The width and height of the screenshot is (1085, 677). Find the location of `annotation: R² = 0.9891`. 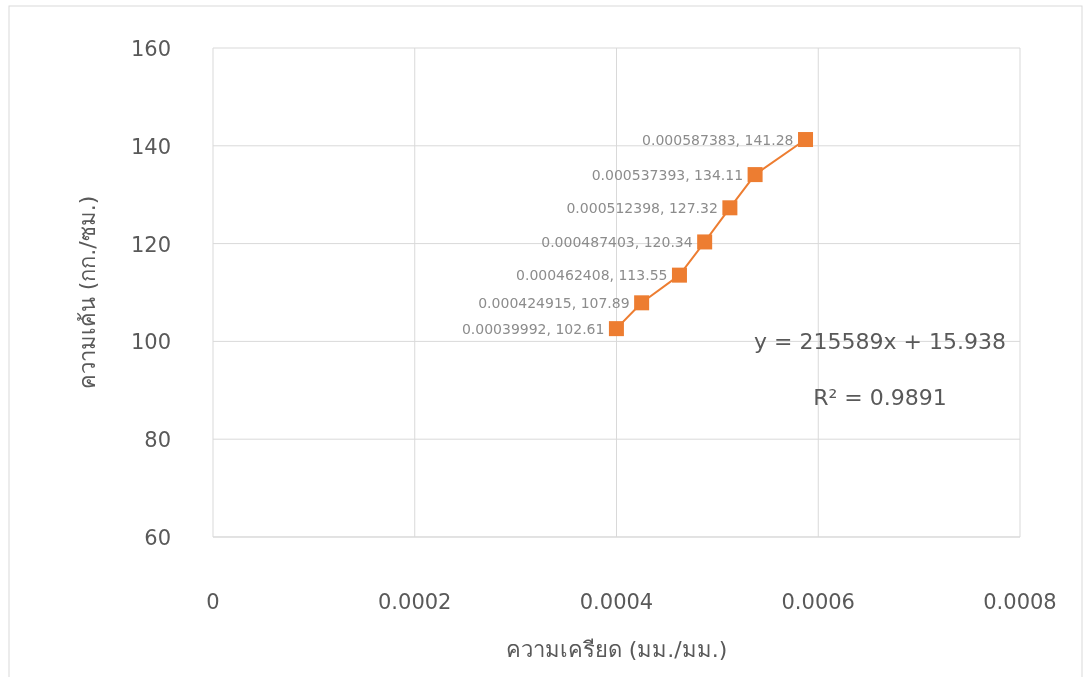

annotation: R² = 0.9891 is located at coordinates (880, 397).